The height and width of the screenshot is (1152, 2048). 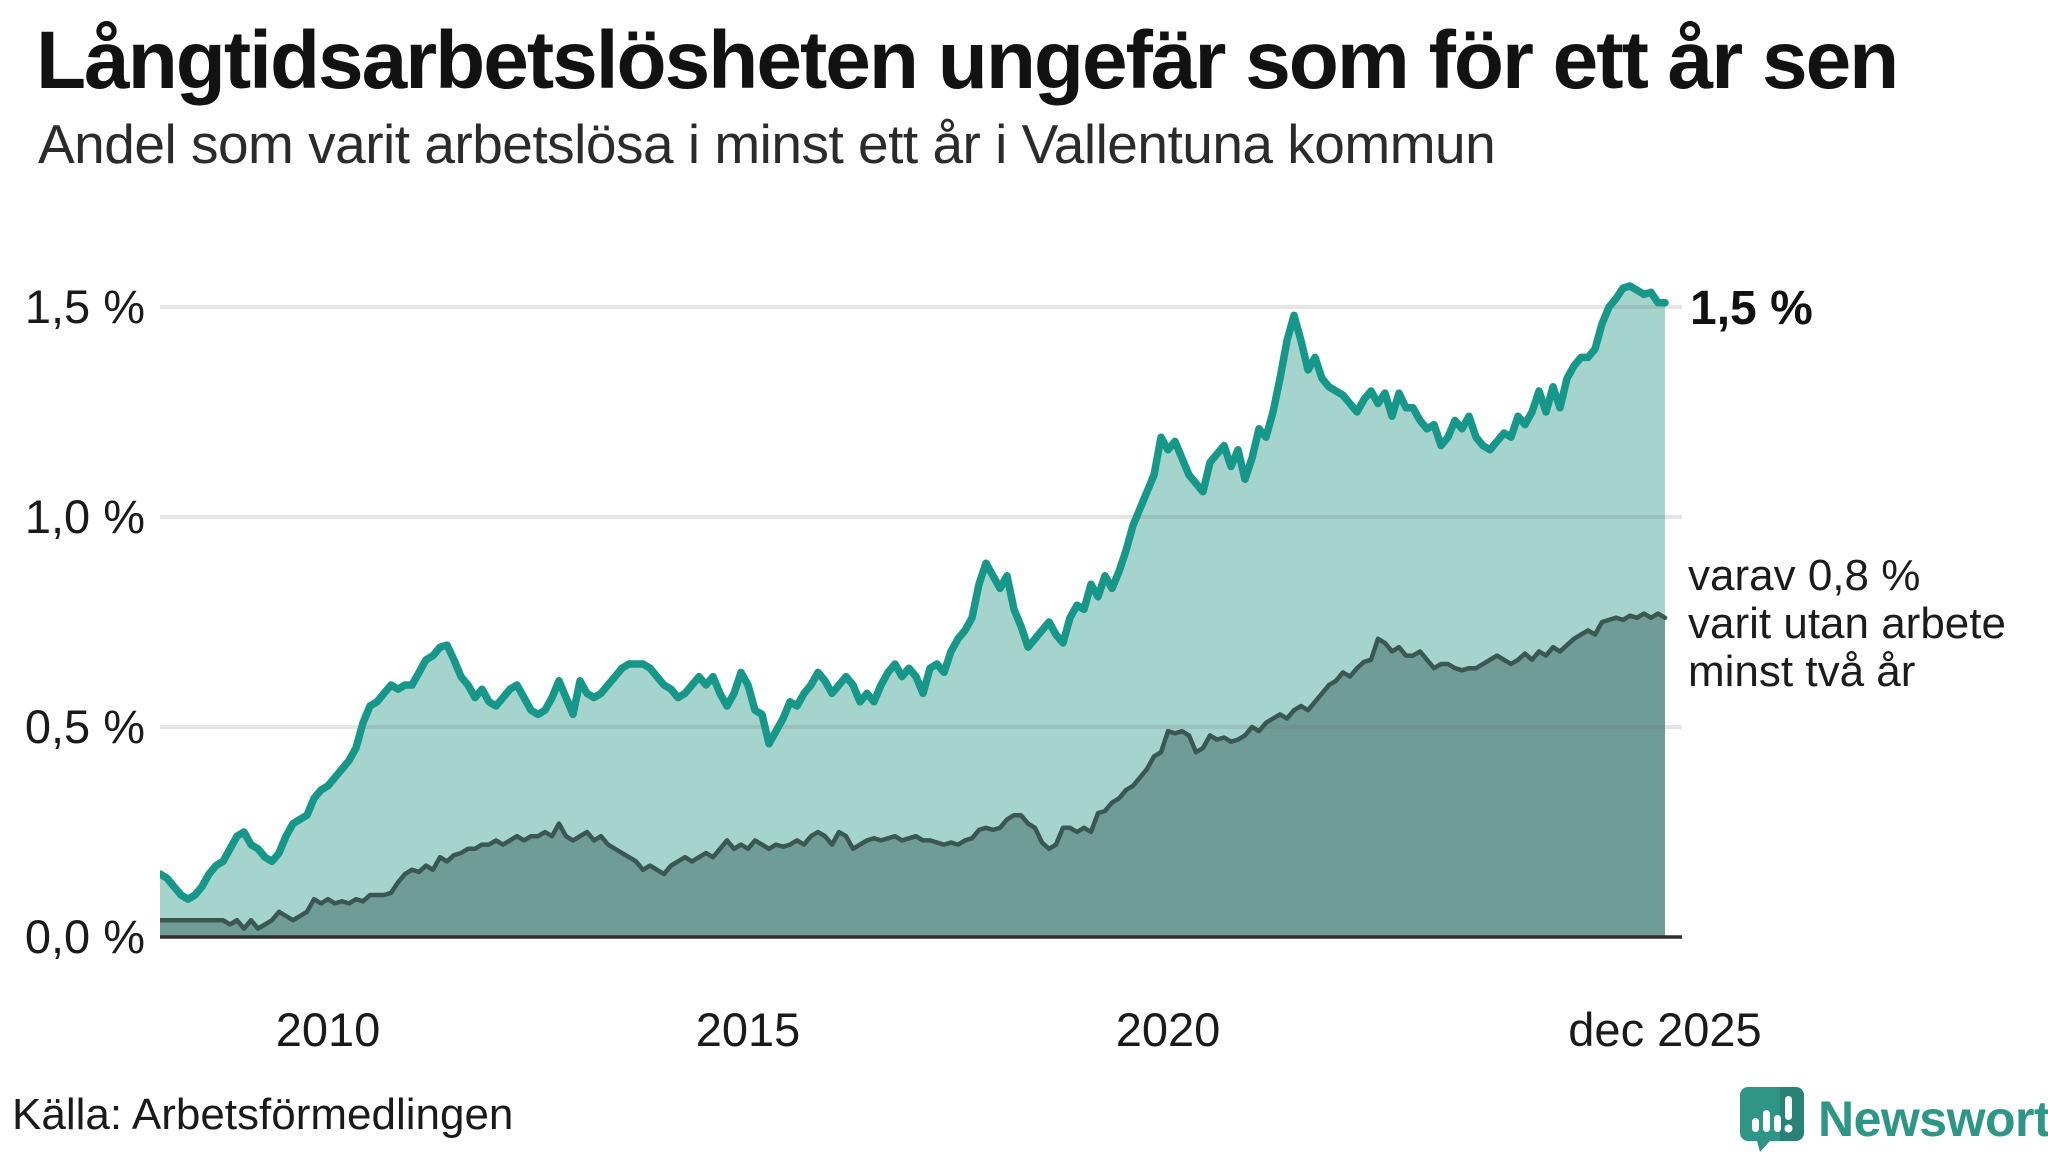 What do you see at coordinates (263, 1114) in the screenshot?
I see `source-caption: Källa: Arbetsförmedlingen` at bounding box center [263, 1114].